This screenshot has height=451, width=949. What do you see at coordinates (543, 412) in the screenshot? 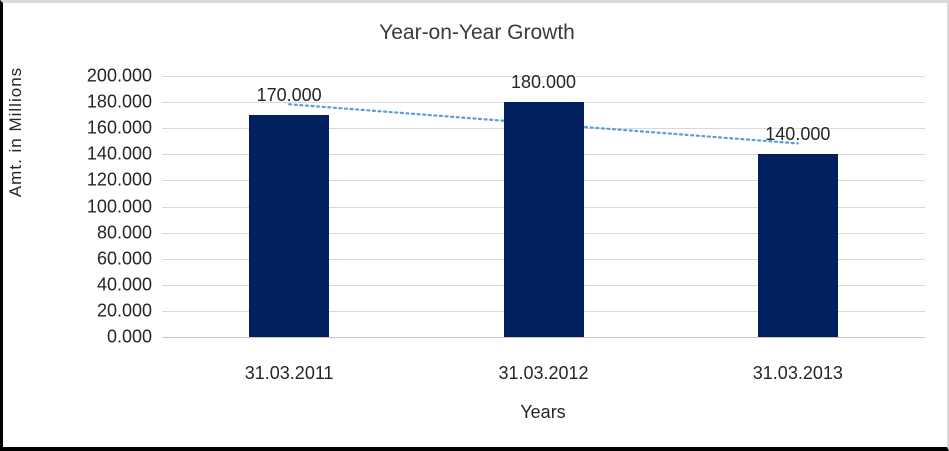
I see `x-axis-title: Years` at bounding box center [543, 412].